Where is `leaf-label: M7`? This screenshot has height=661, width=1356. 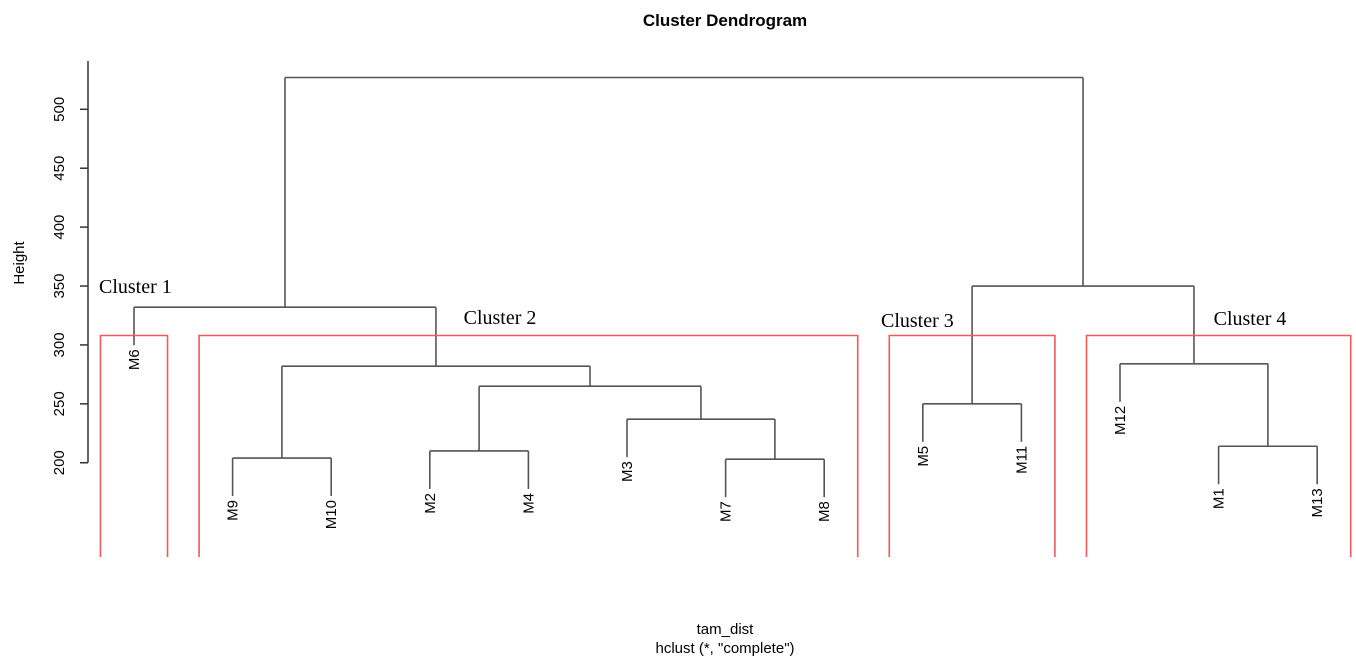 leaf-label: M7 is located at coordinates (726, 511).